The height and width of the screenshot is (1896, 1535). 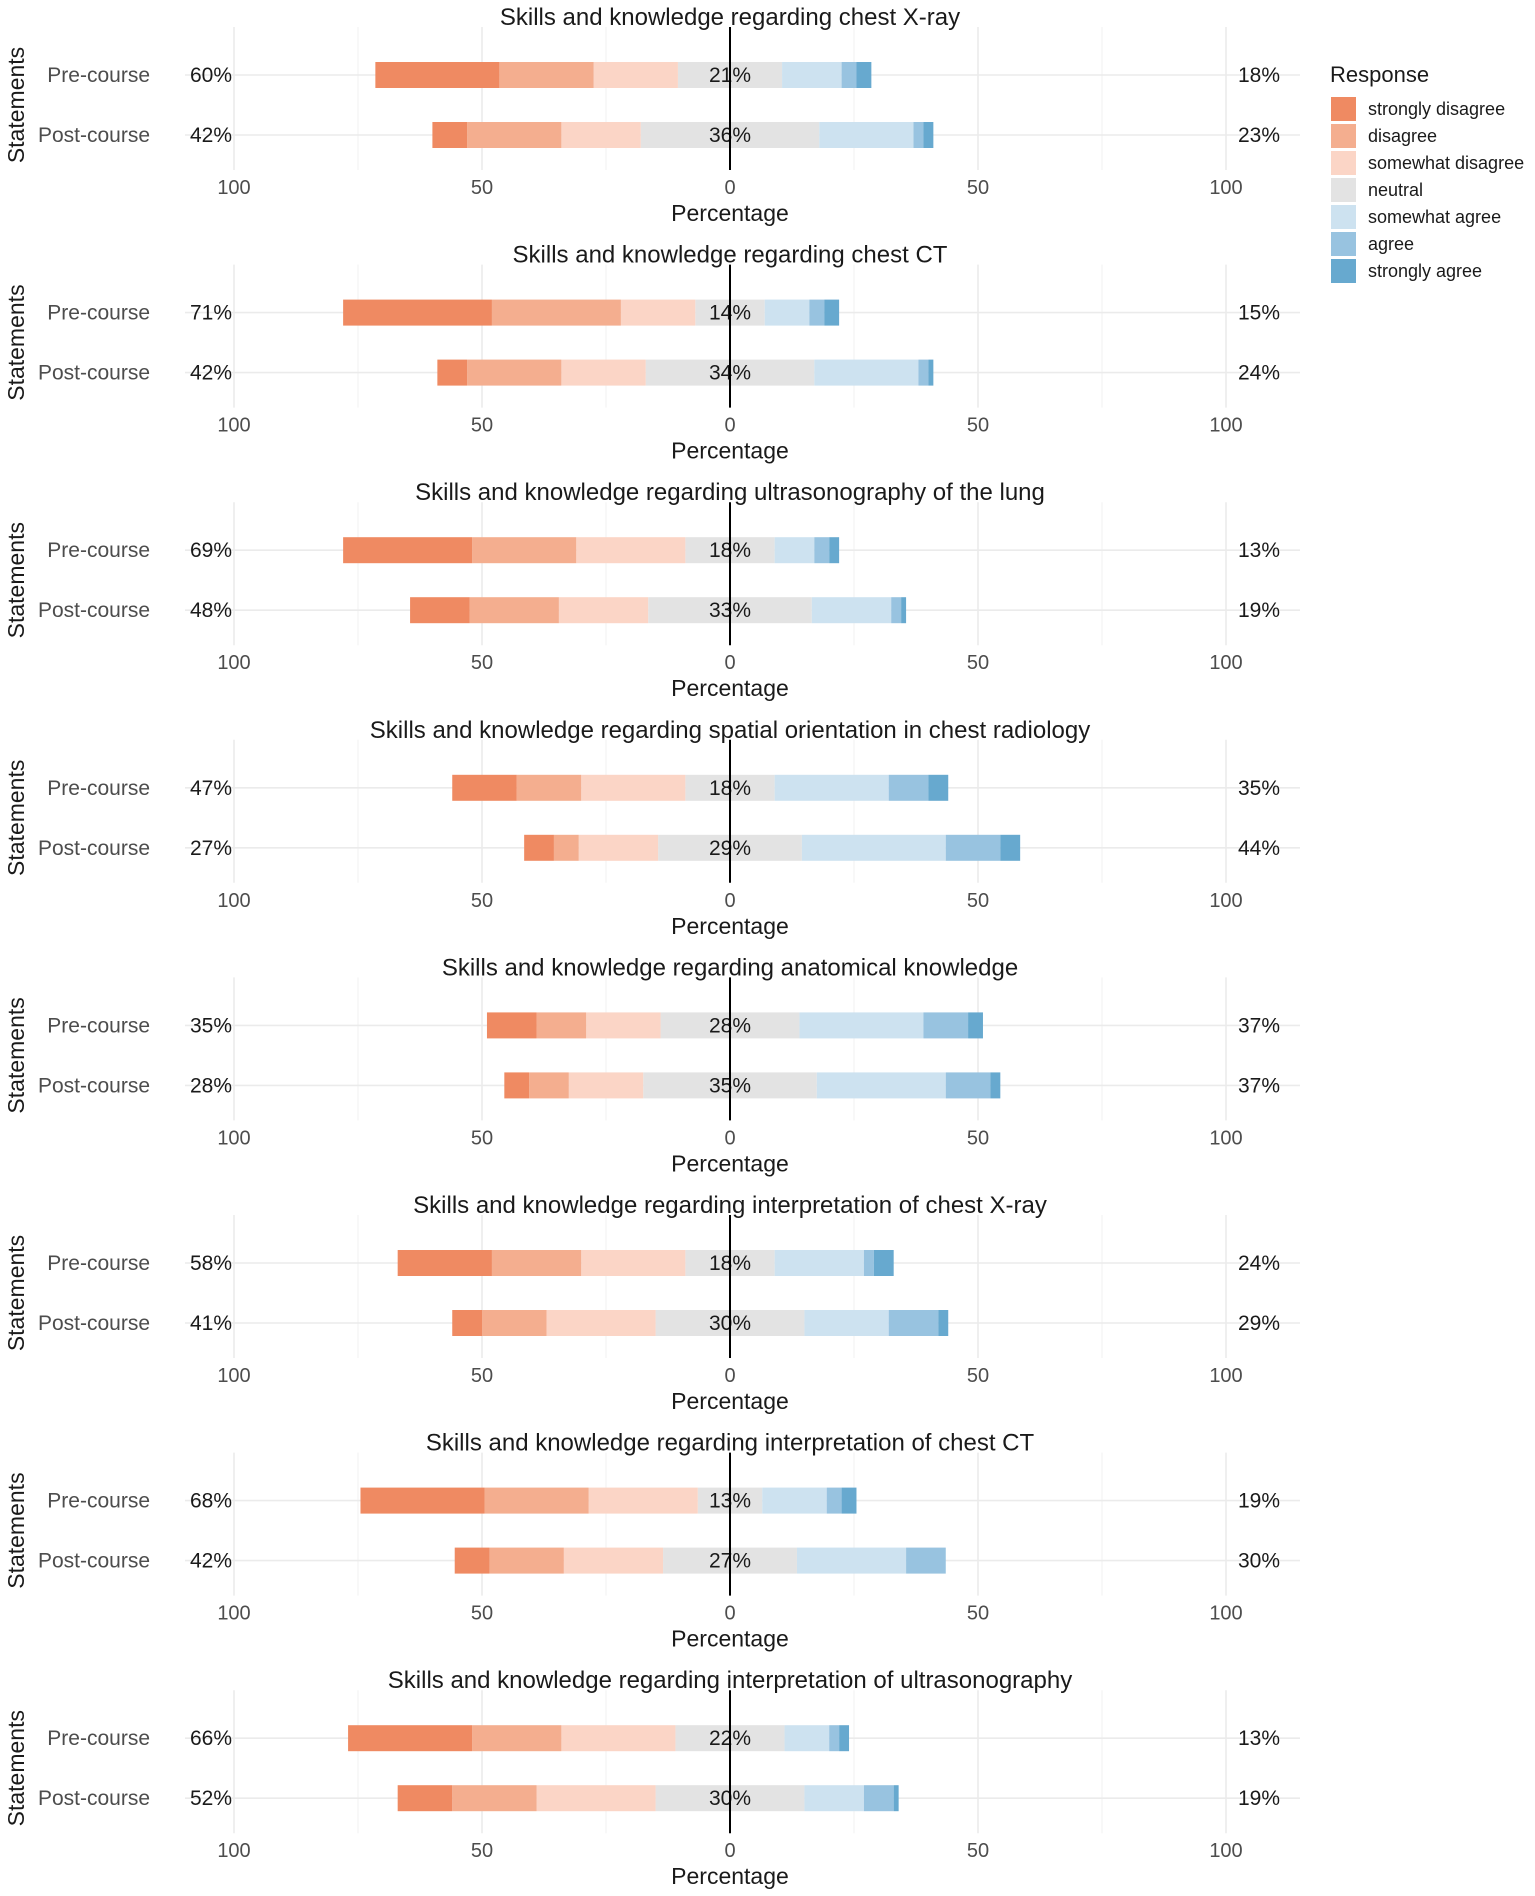 I want to click on bar-row-pre-course: Pre-course 35% 28% 37%, so click(x=663, y=1025).